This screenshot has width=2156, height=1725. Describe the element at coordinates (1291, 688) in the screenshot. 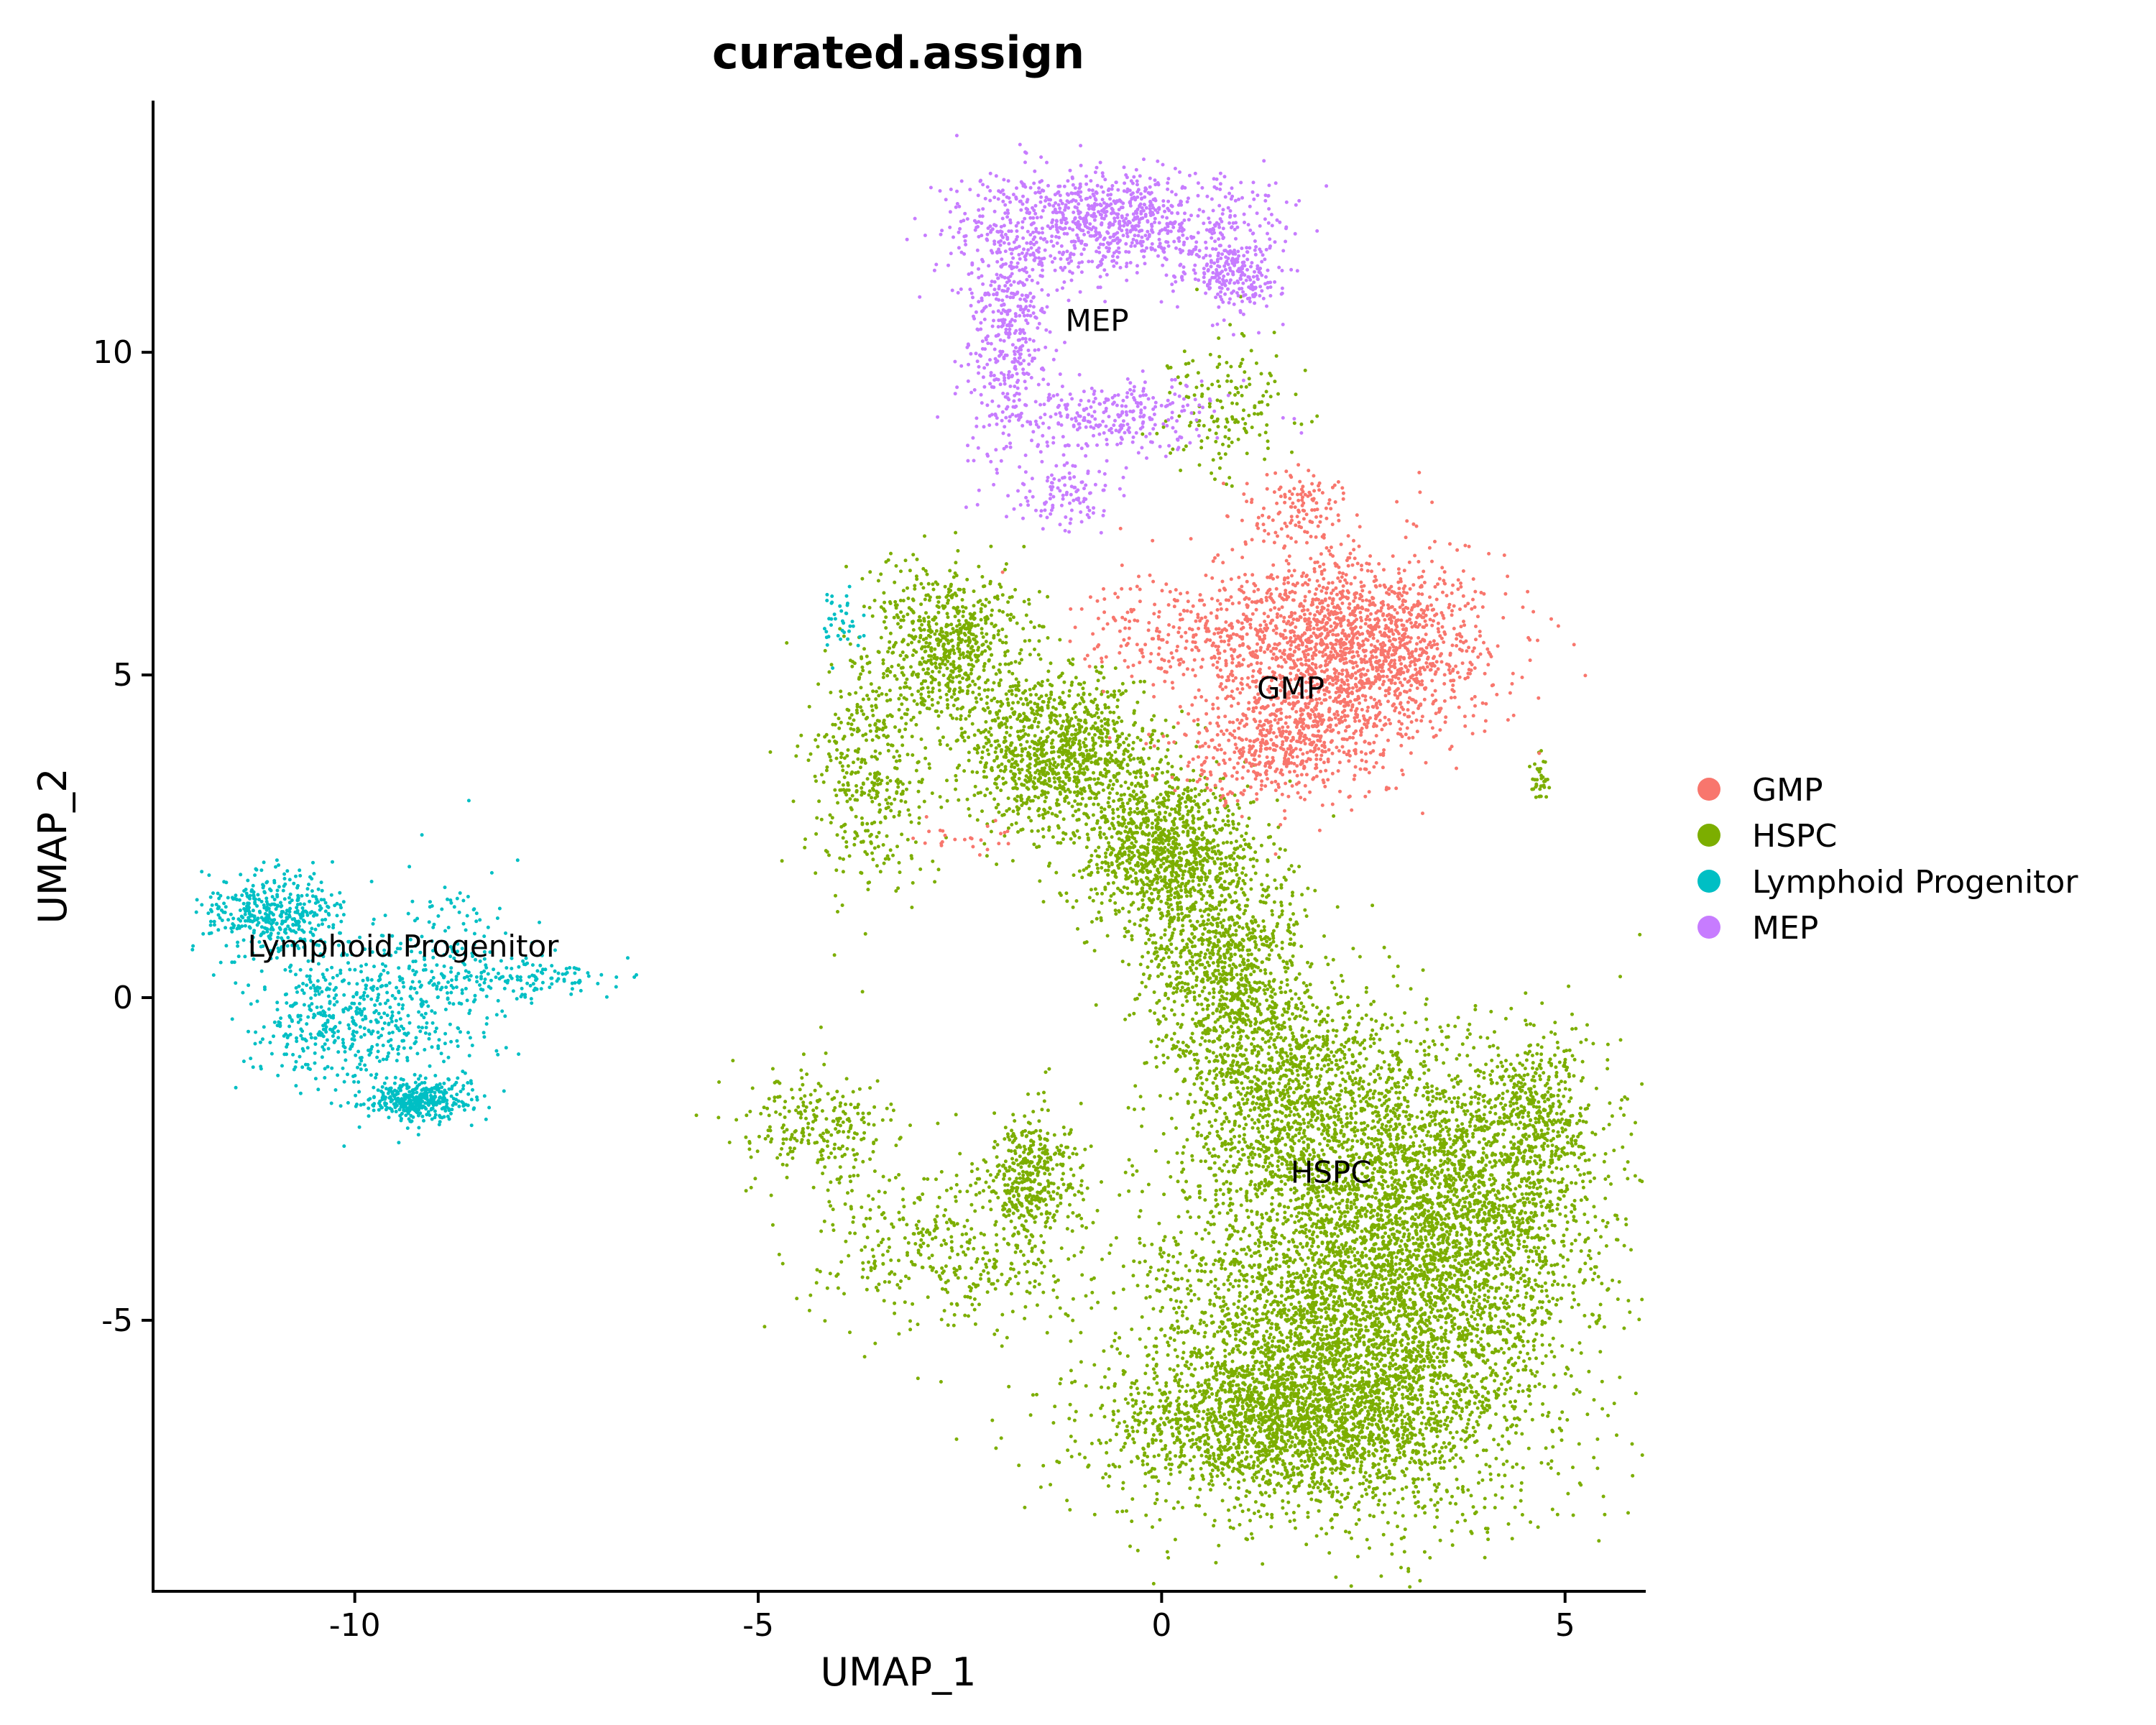

I see `cluster-label-gmp: GMP` at that location.